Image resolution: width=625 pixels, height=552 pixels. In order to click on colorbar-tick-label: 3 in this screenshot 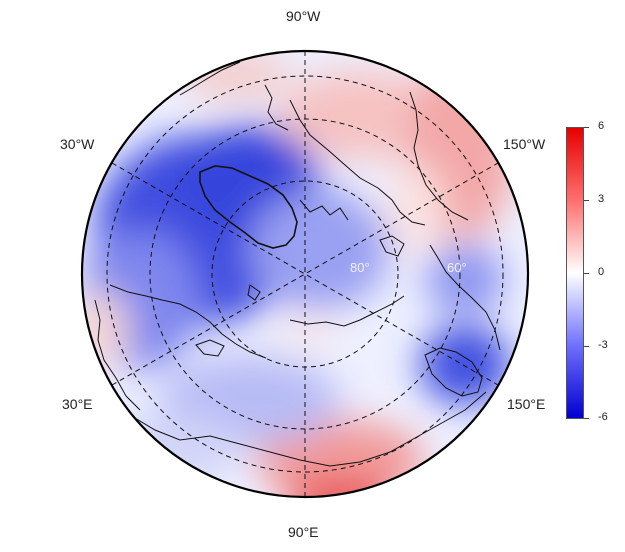, I will do `click(601, 199)`.